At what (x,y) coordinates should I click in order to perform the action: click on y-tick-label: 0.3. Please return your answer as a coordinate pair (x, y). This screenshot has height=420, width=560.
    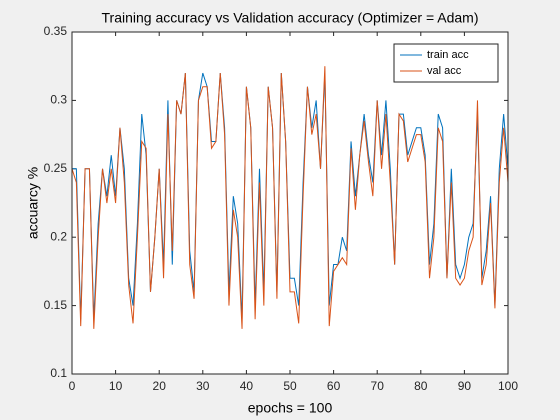
    Looking at the image, I should click on (58, 100).